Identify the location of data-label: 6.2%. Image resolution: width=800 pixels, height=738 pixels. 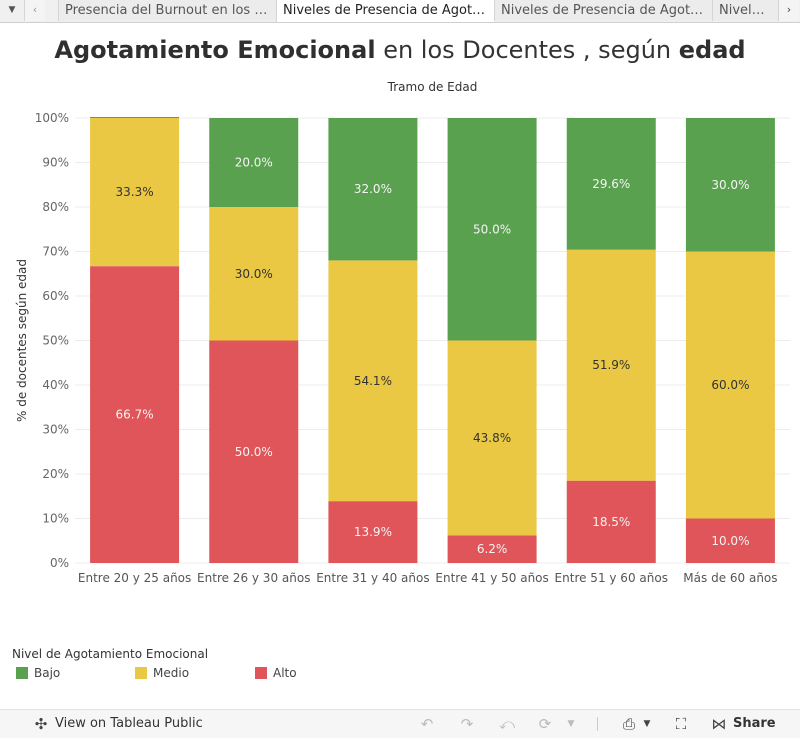
(492, 549).